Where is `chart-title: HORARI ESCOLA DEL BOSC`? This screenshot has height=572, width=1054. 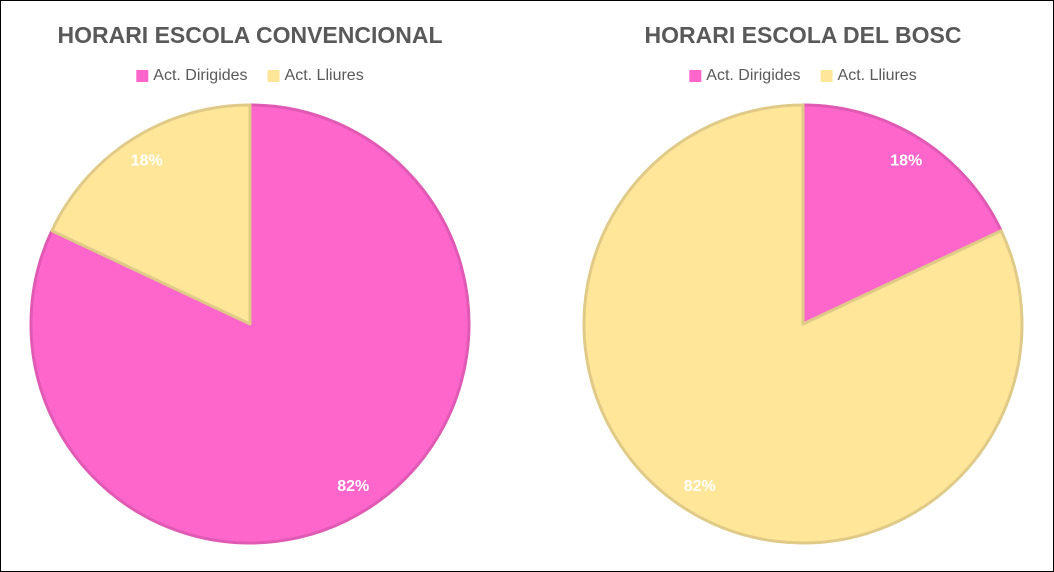 chart-title: HORARI ESCOLA DEL BOSC is located at coordinates (803, 35).